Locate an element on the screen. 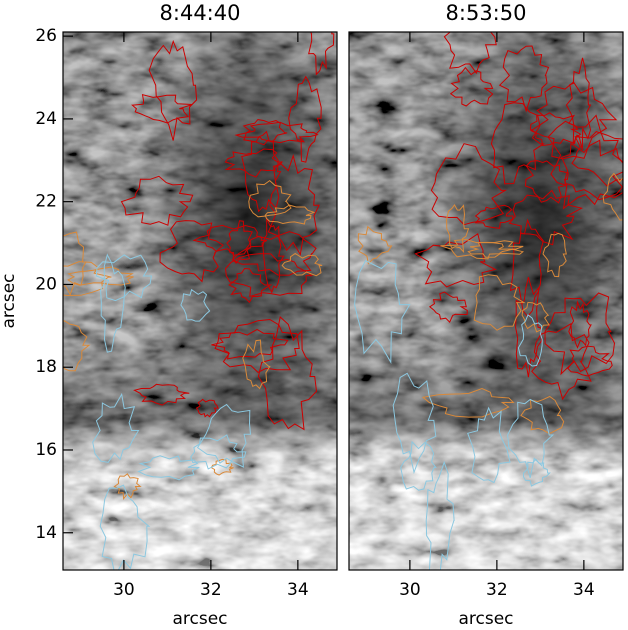 Image resolution: width=628 pixels, height=630 pixels. y-tick-label: 14 is located at coordinates (46, 533).